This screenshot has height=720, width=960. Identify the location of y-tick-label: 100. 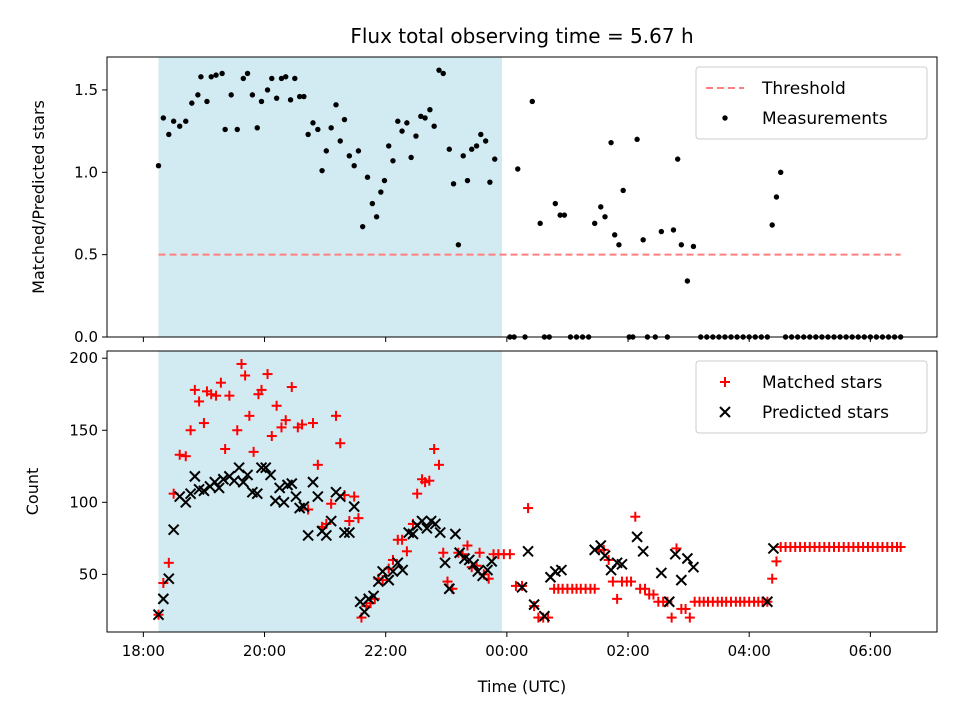
(83, 502).